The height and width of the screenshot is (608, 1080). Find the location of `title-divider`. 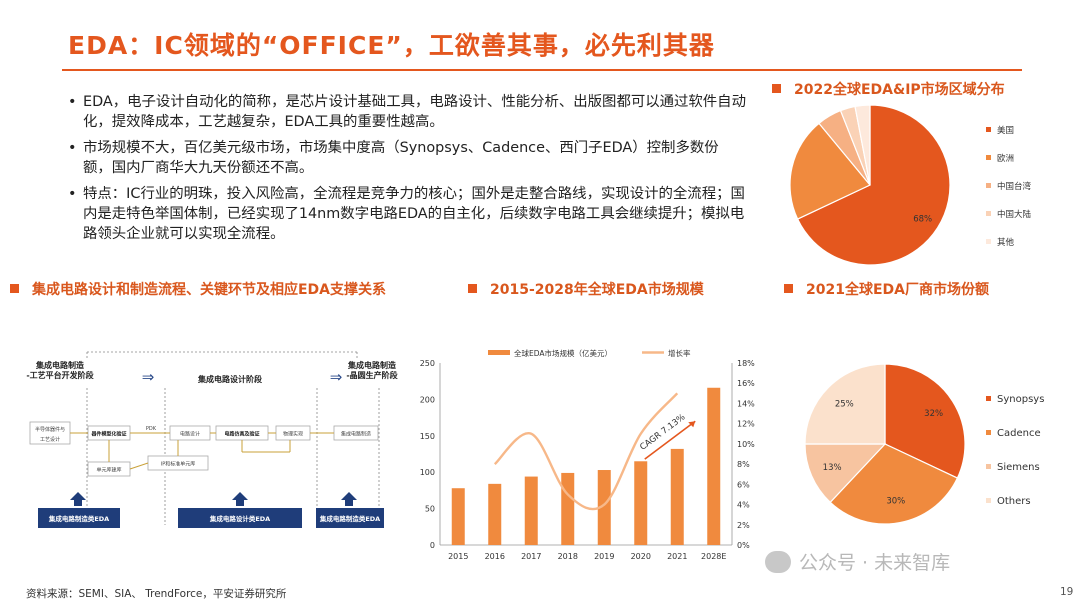

title-divider is located at coordinates (542, 70).